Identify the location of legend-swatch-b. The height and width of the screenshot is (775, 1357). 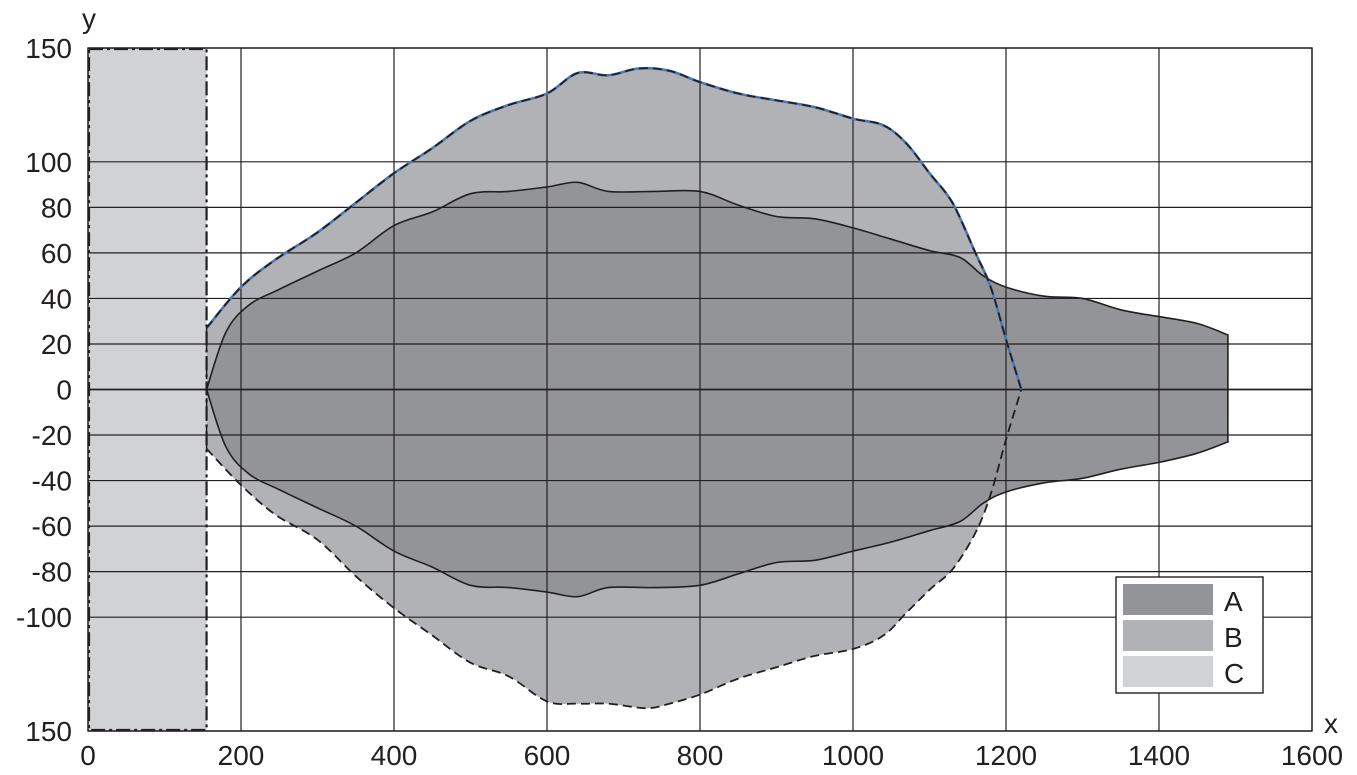
(1168, 635).